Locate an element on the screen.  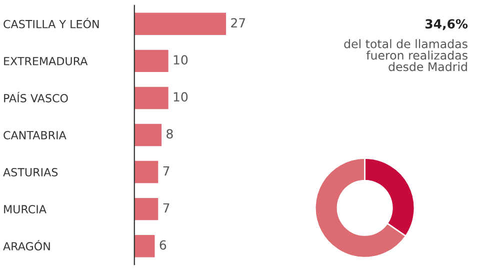
text: del total de llamadas fueron realizadas desde Madrid is located at coordinates (406, 55).